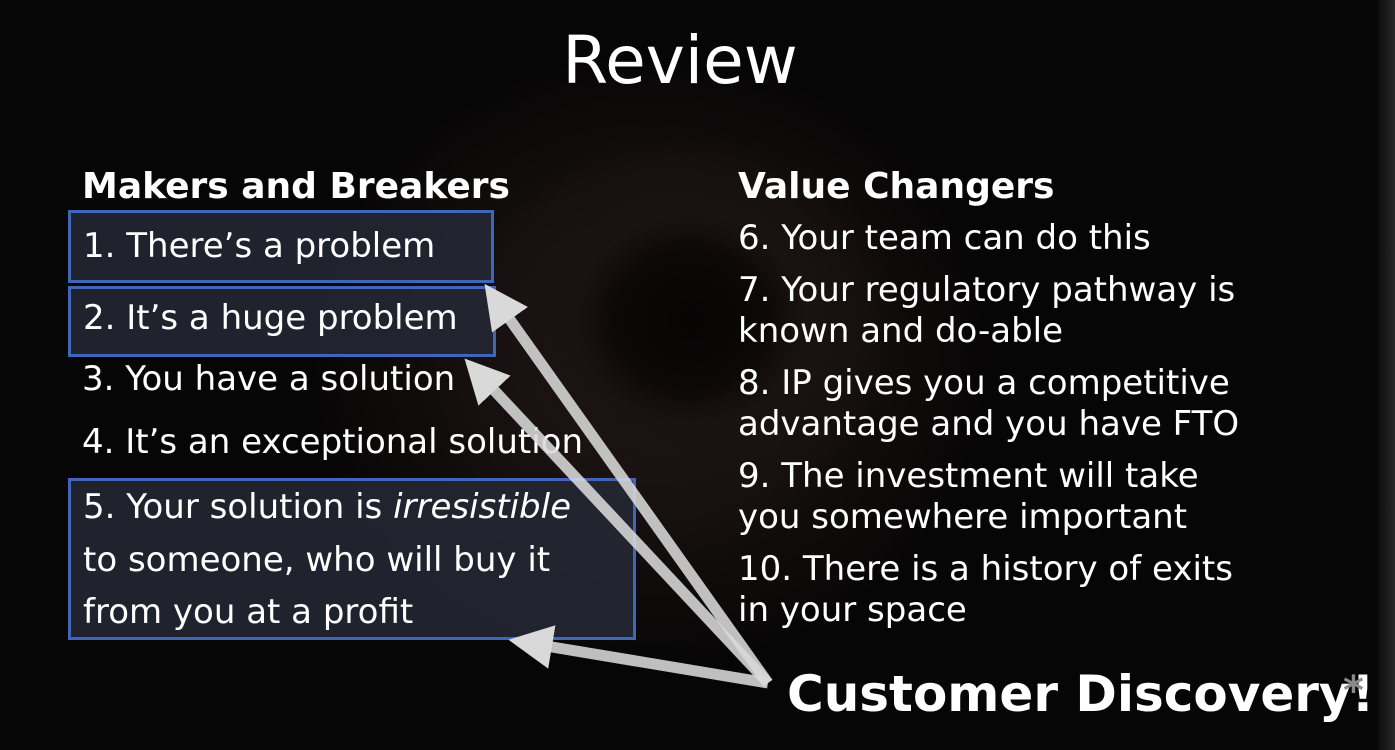 This screenshot has height=750, width=1395. I want to click on list-item-line1: 8. IP gives you a competitive, so click(984, 383).